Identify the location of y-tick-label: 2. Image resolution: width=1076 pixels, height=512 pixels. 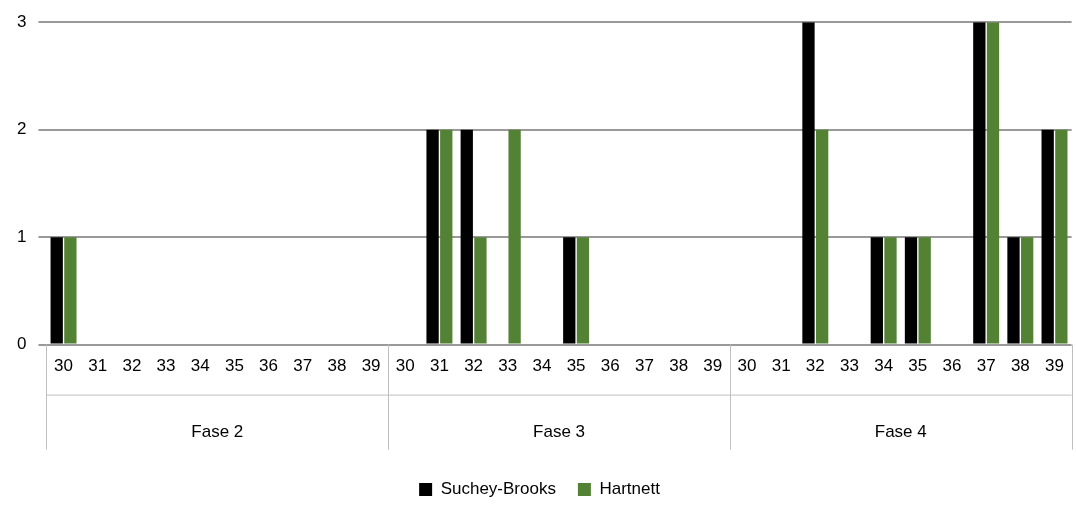
(21, 129).